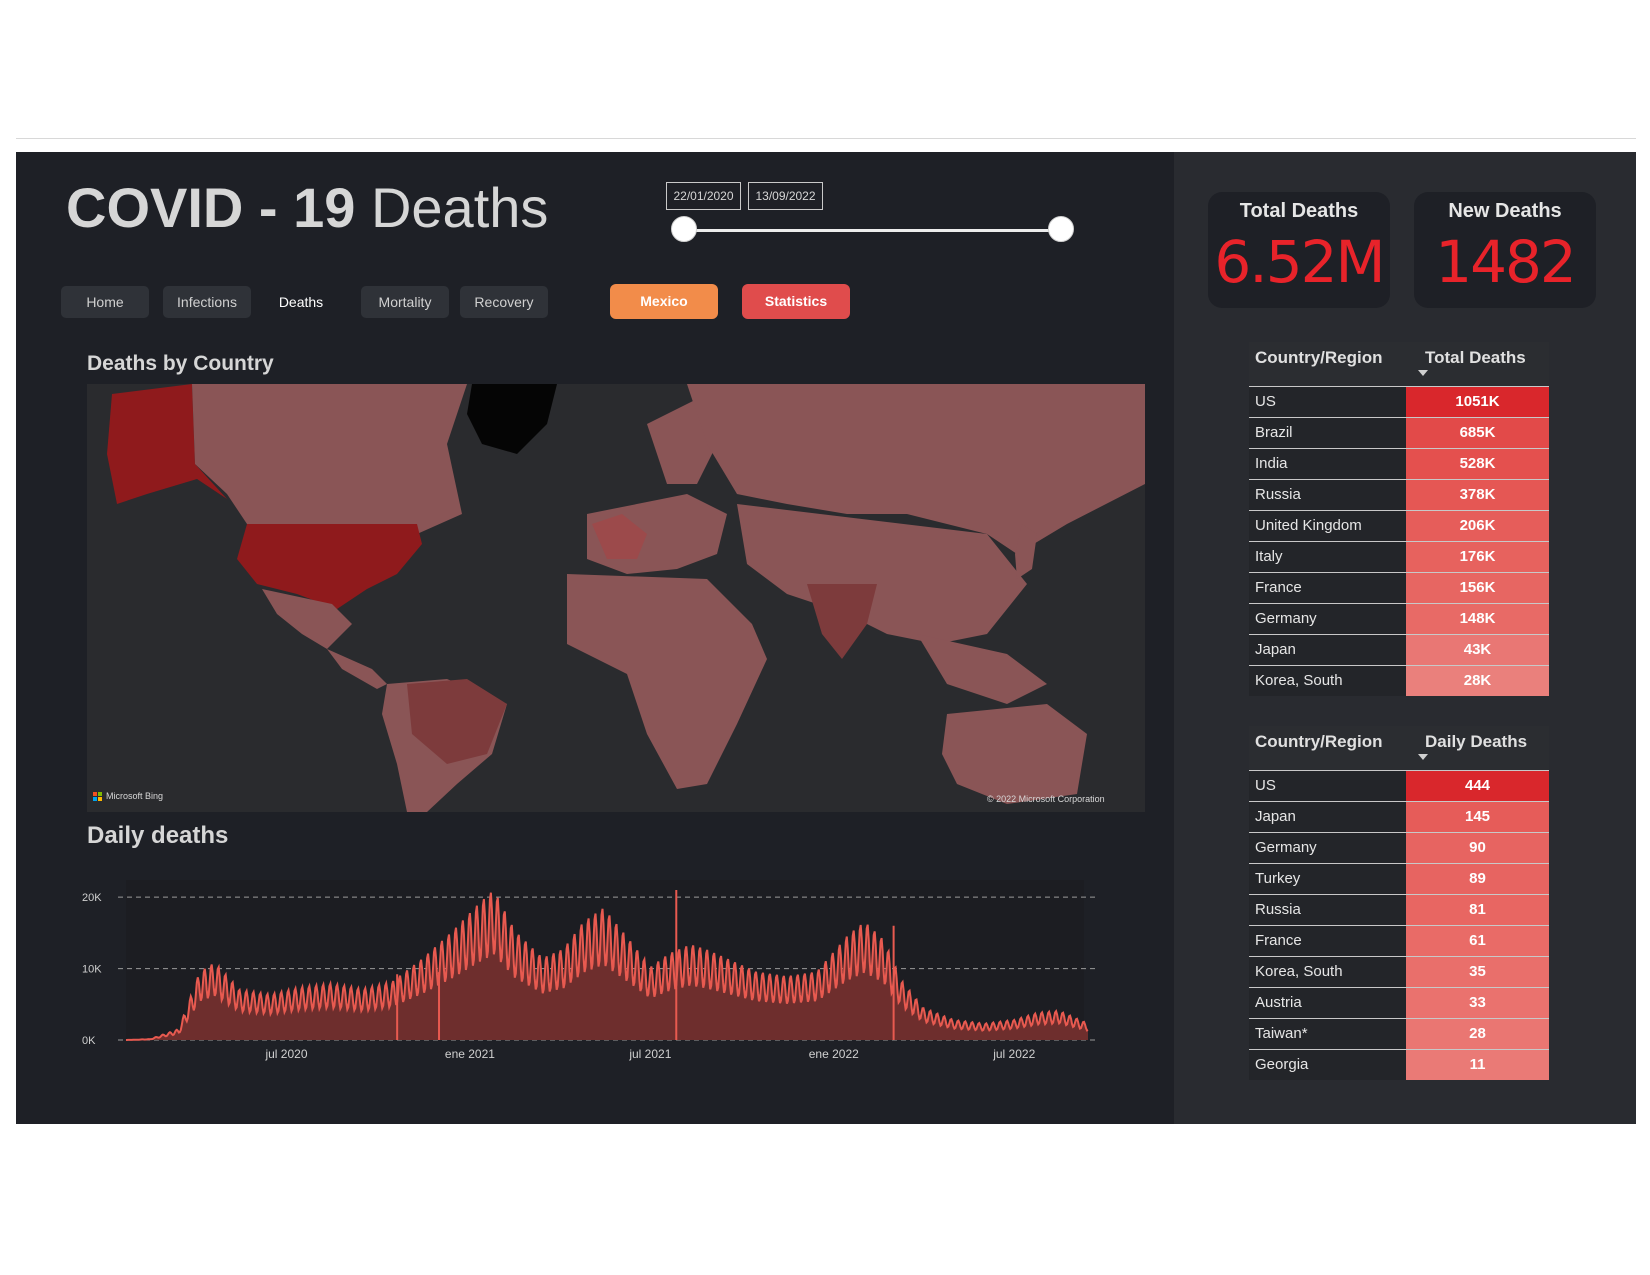  Describe the element at coordinates (1477, 910) in the screenshot. I see `value-cell: 81` at that location.